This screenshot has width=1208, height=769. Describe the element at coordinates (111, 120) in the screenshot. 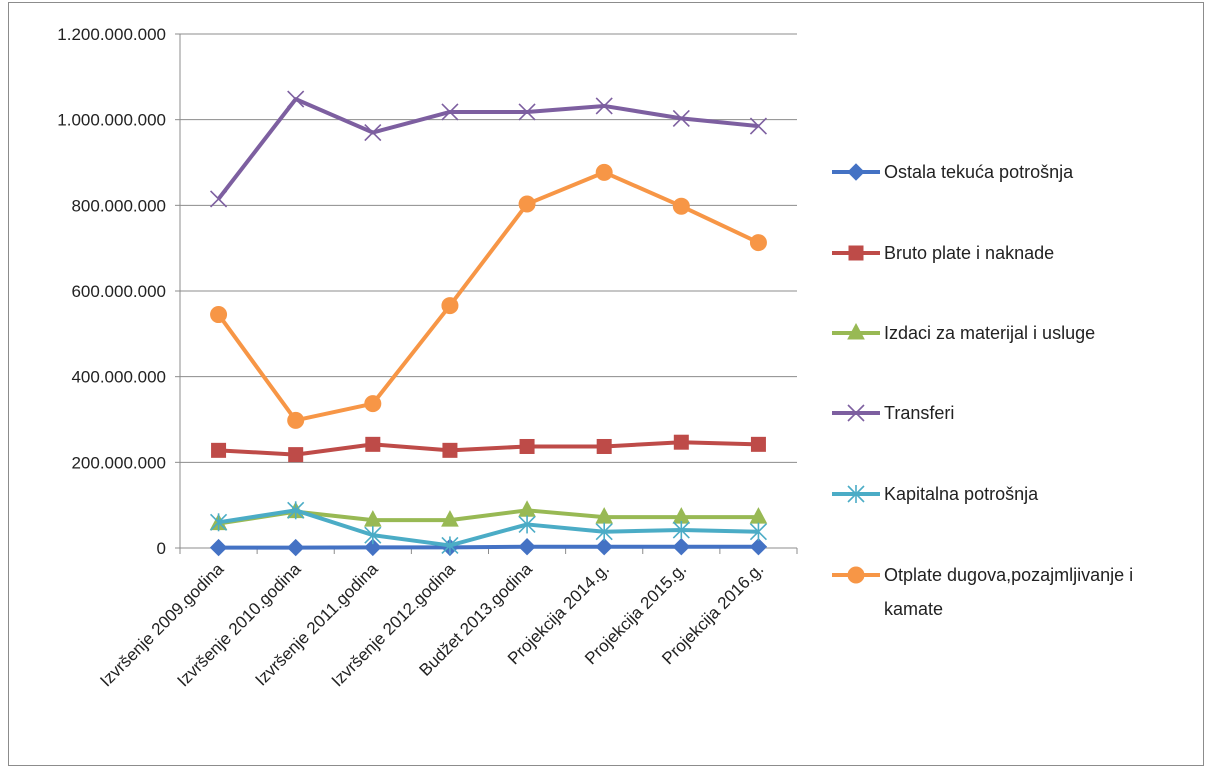

I see `y-tick-label: 1.000.000.000` at that location.